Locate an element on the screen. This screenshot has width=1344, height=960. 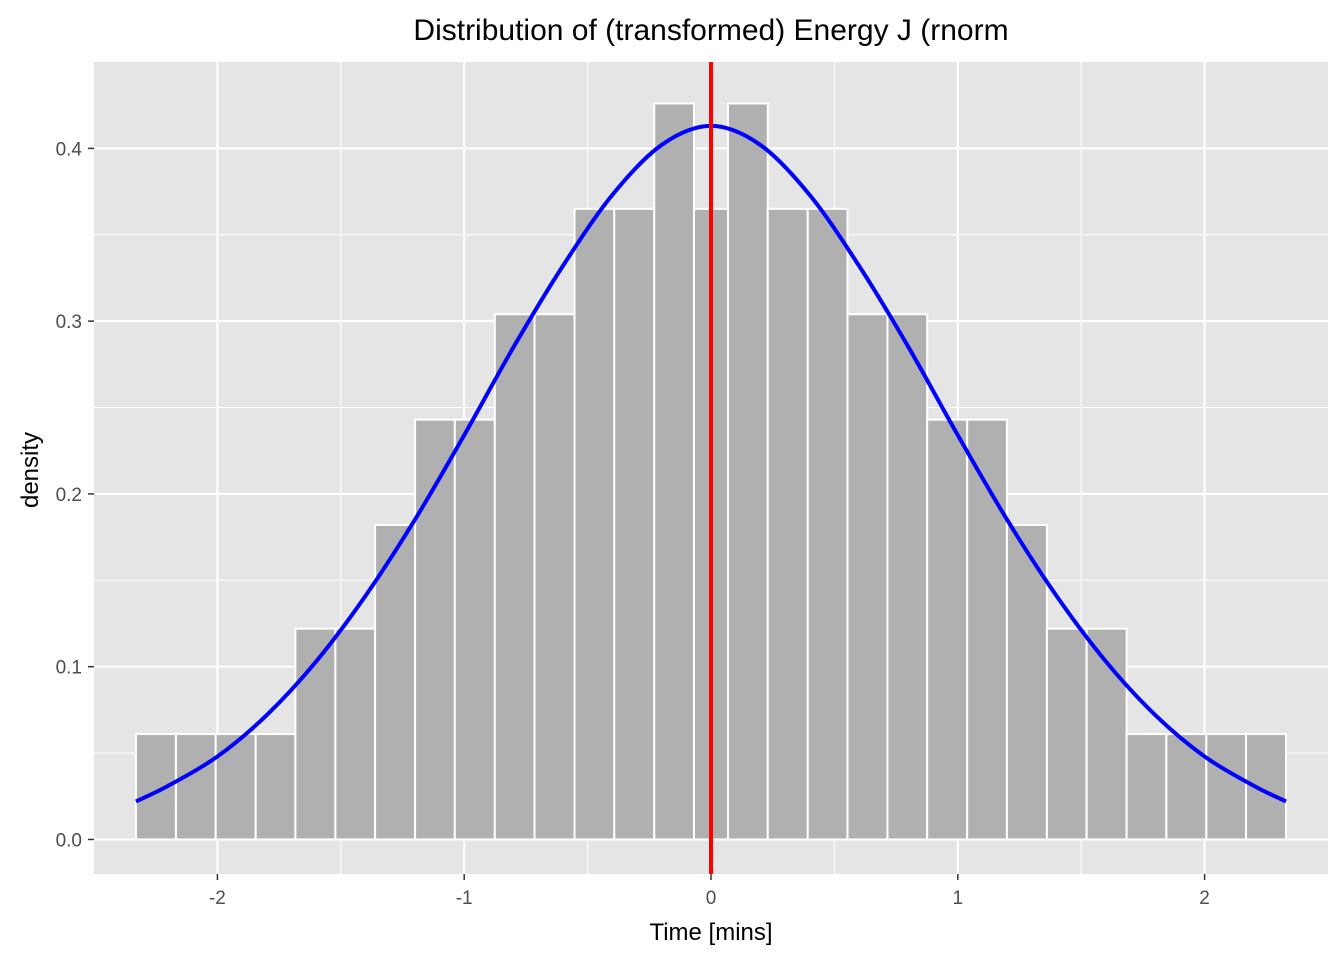
x-tick-label: 1 is located at coordinates (958, 898).